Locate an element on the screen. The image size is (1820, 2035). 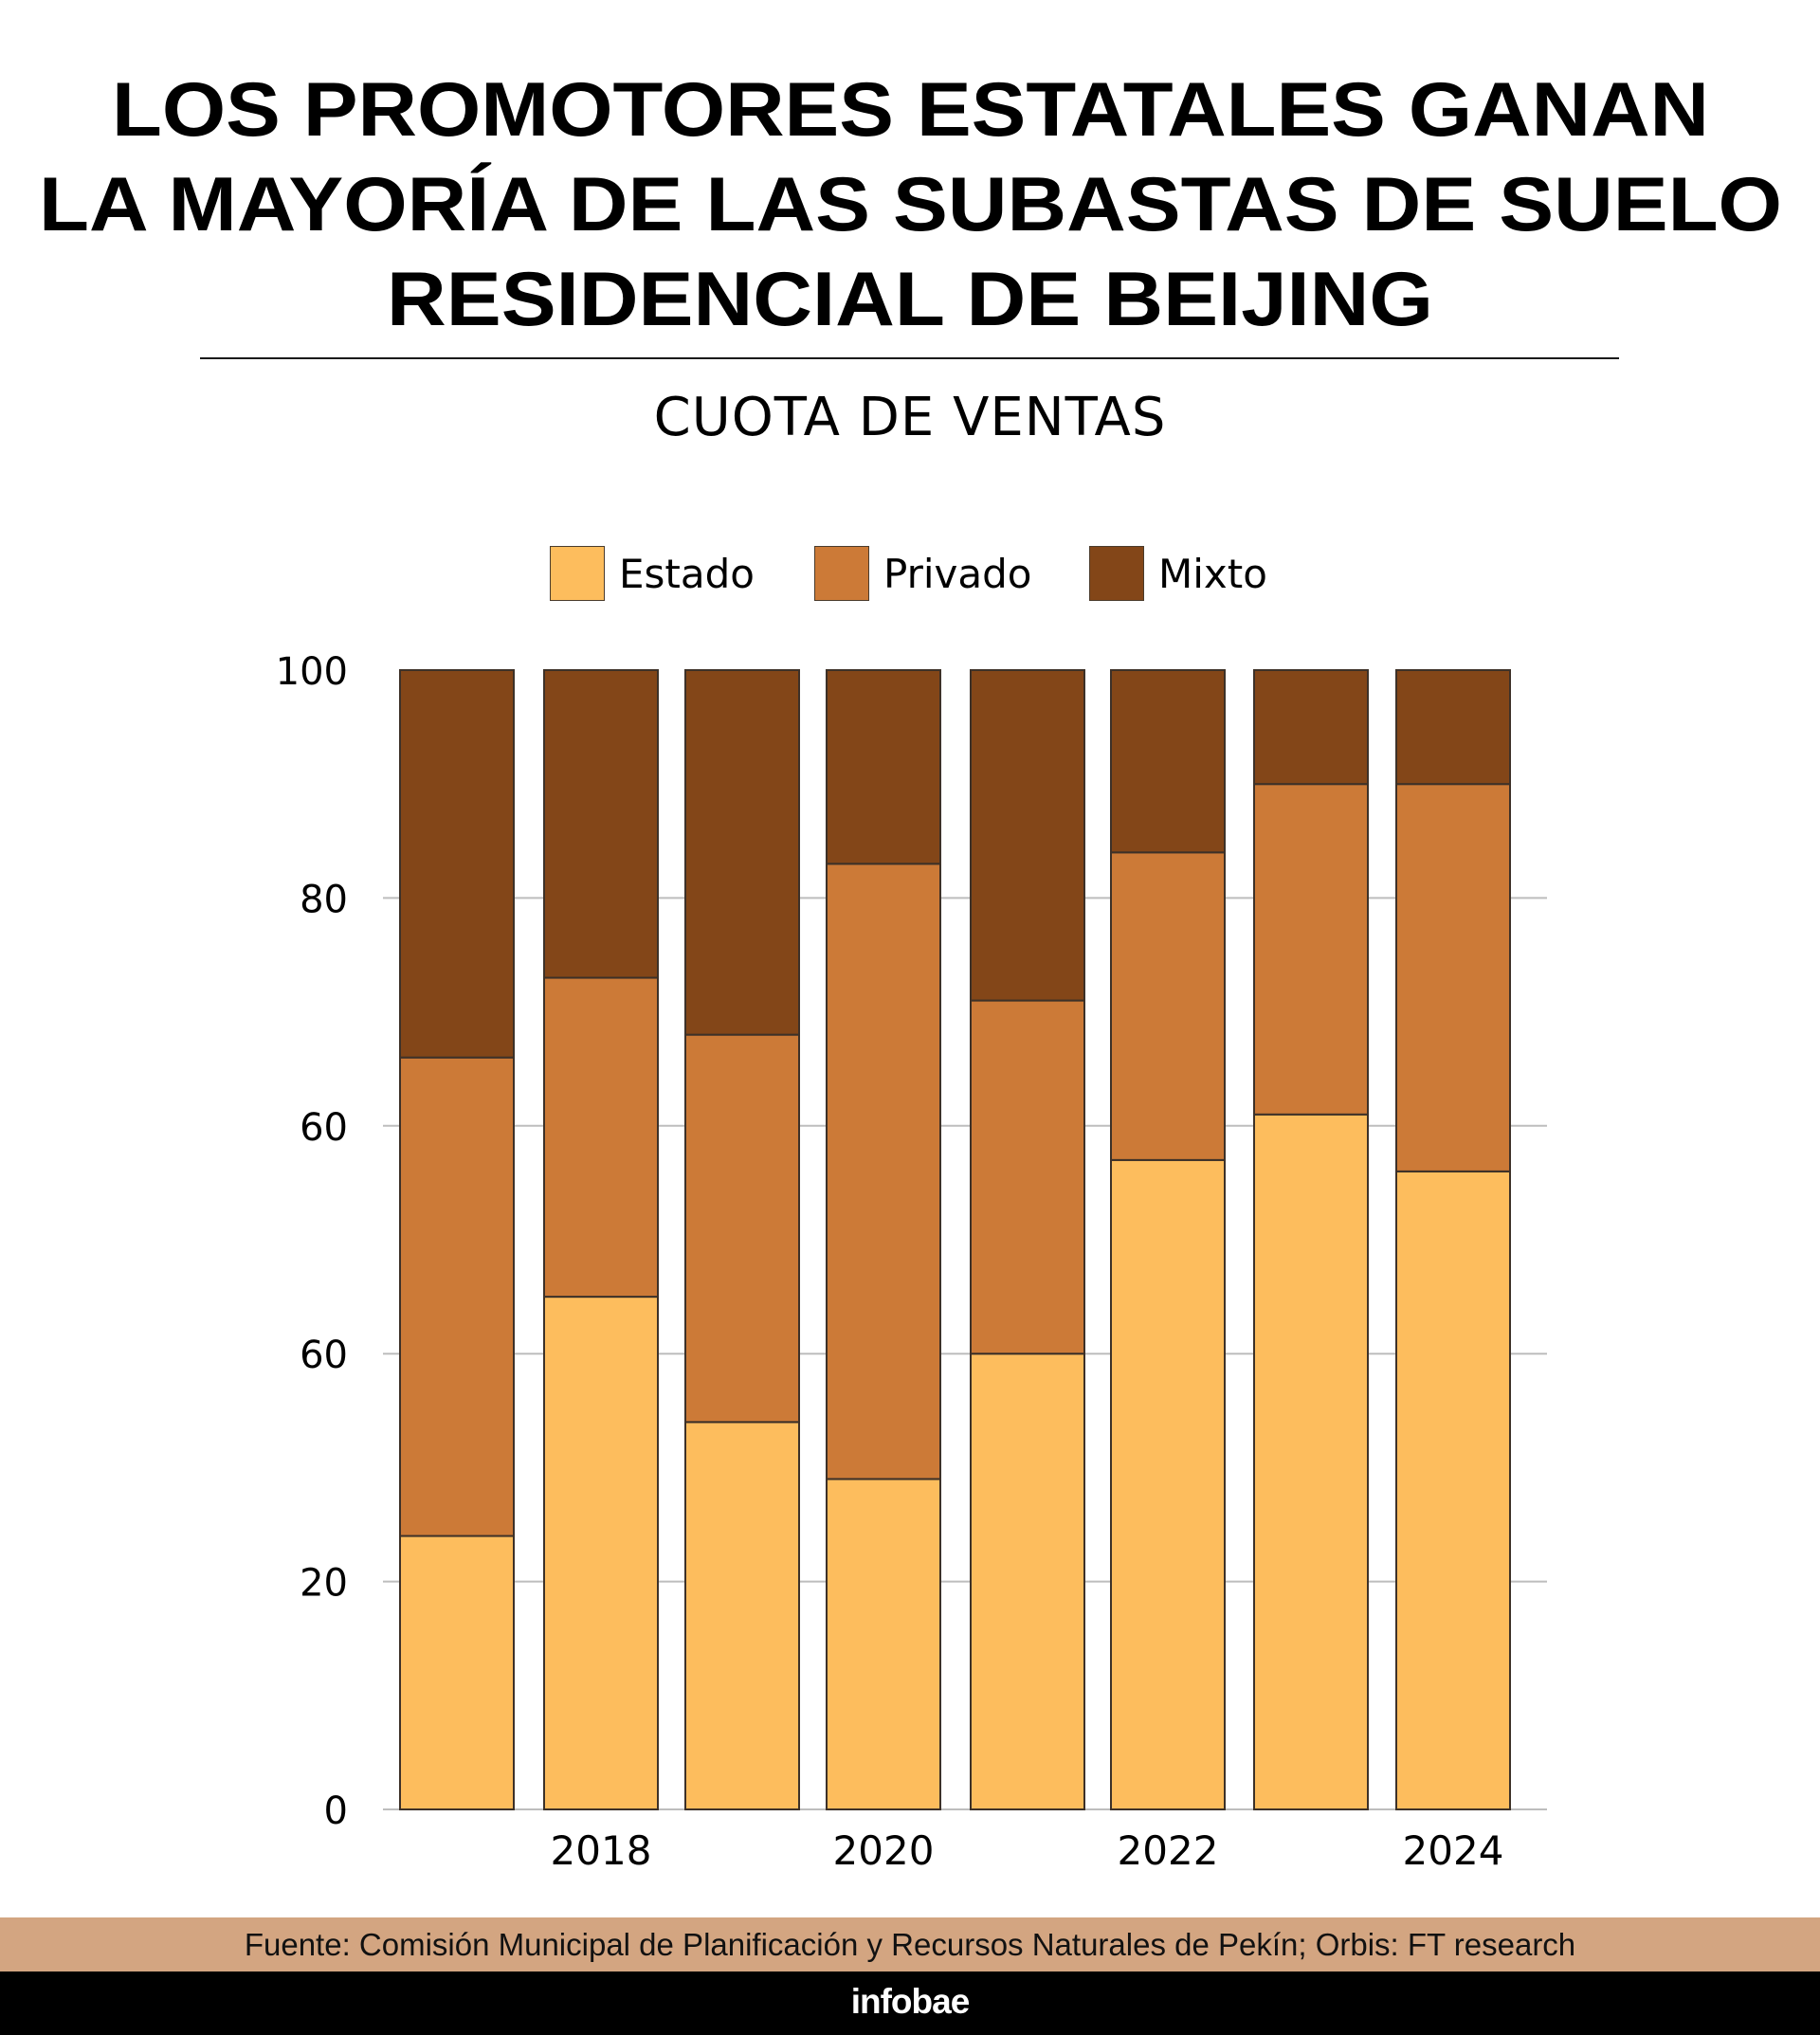
y-tick-label: 0 is located at coordinates (336, 1811).